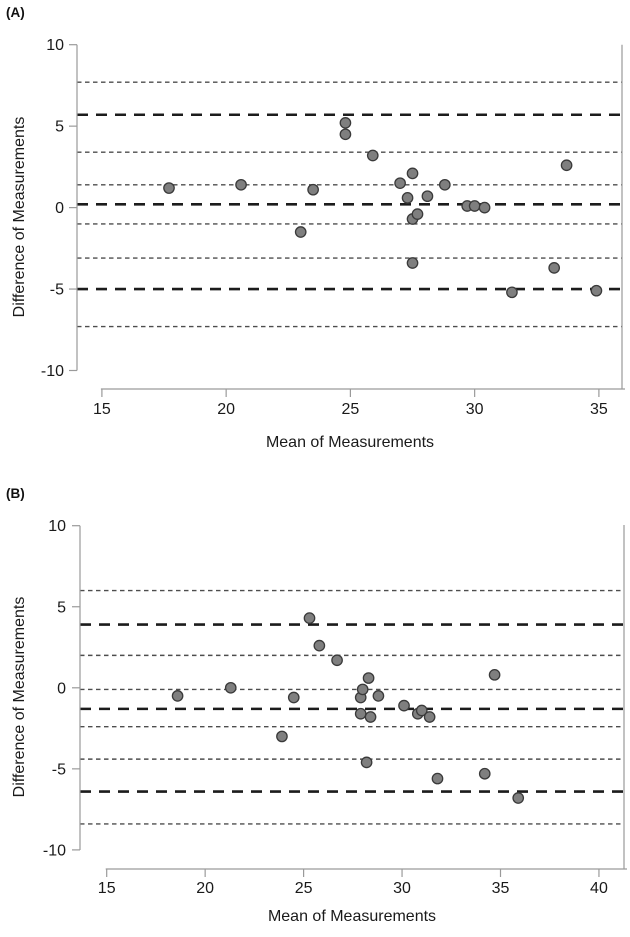 This screenshot has height=937, width=630. What do you see at coordinates (15, 12) in the screenshot?
I see `panel-label-a: (A)` at bounding box center [15, 12].